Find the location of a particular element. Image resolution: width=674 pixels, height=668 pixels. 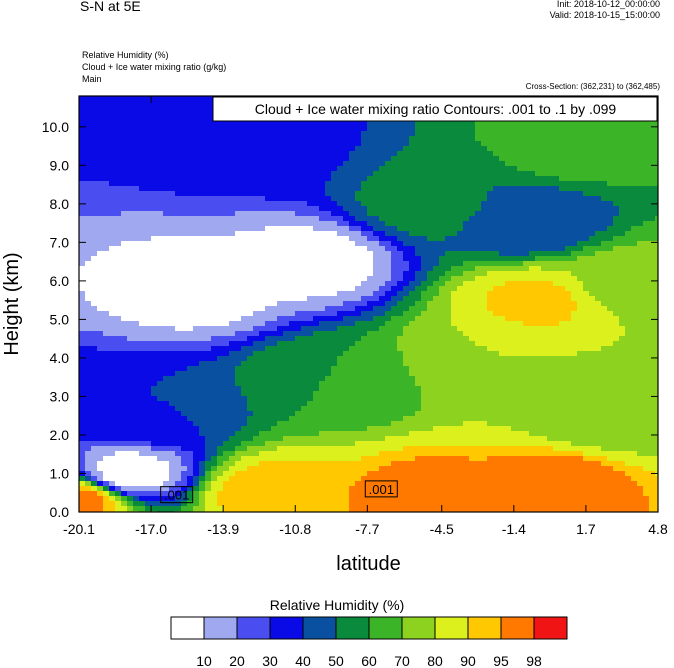

y-axis-label: Height (km) is located at coordinates (12, 303).